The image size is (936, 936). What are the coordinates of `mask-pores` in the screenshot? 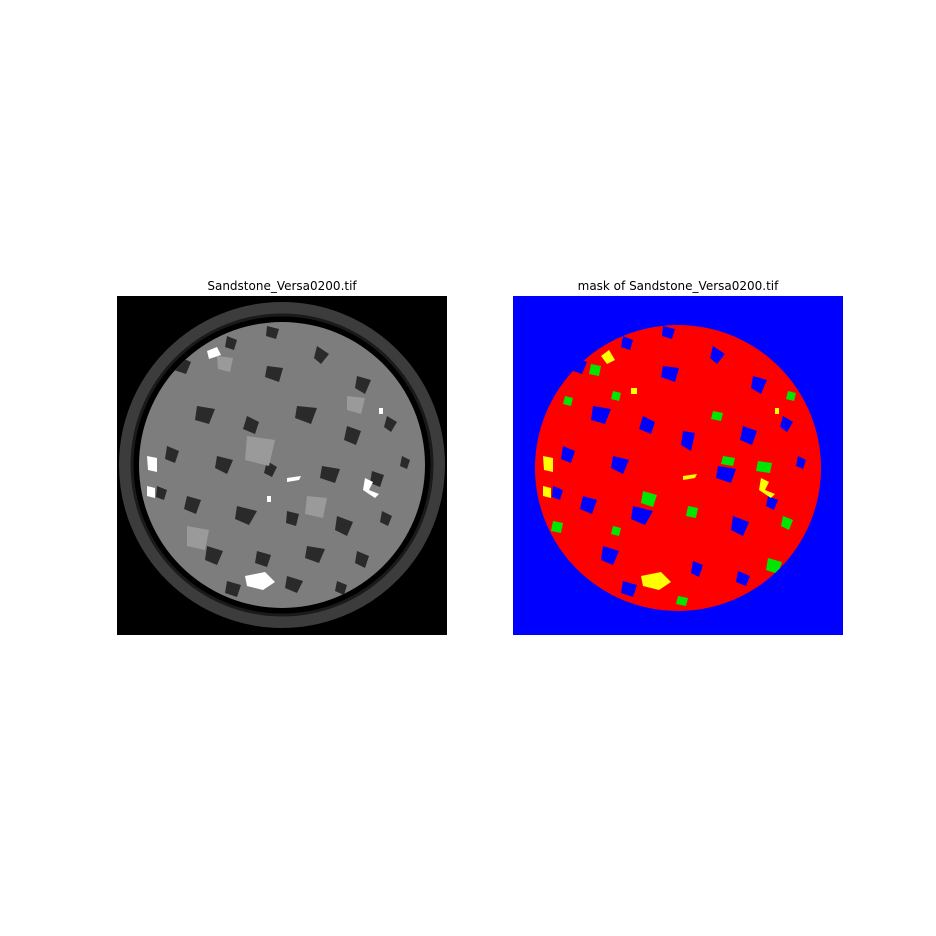 It's located at (679, 461).